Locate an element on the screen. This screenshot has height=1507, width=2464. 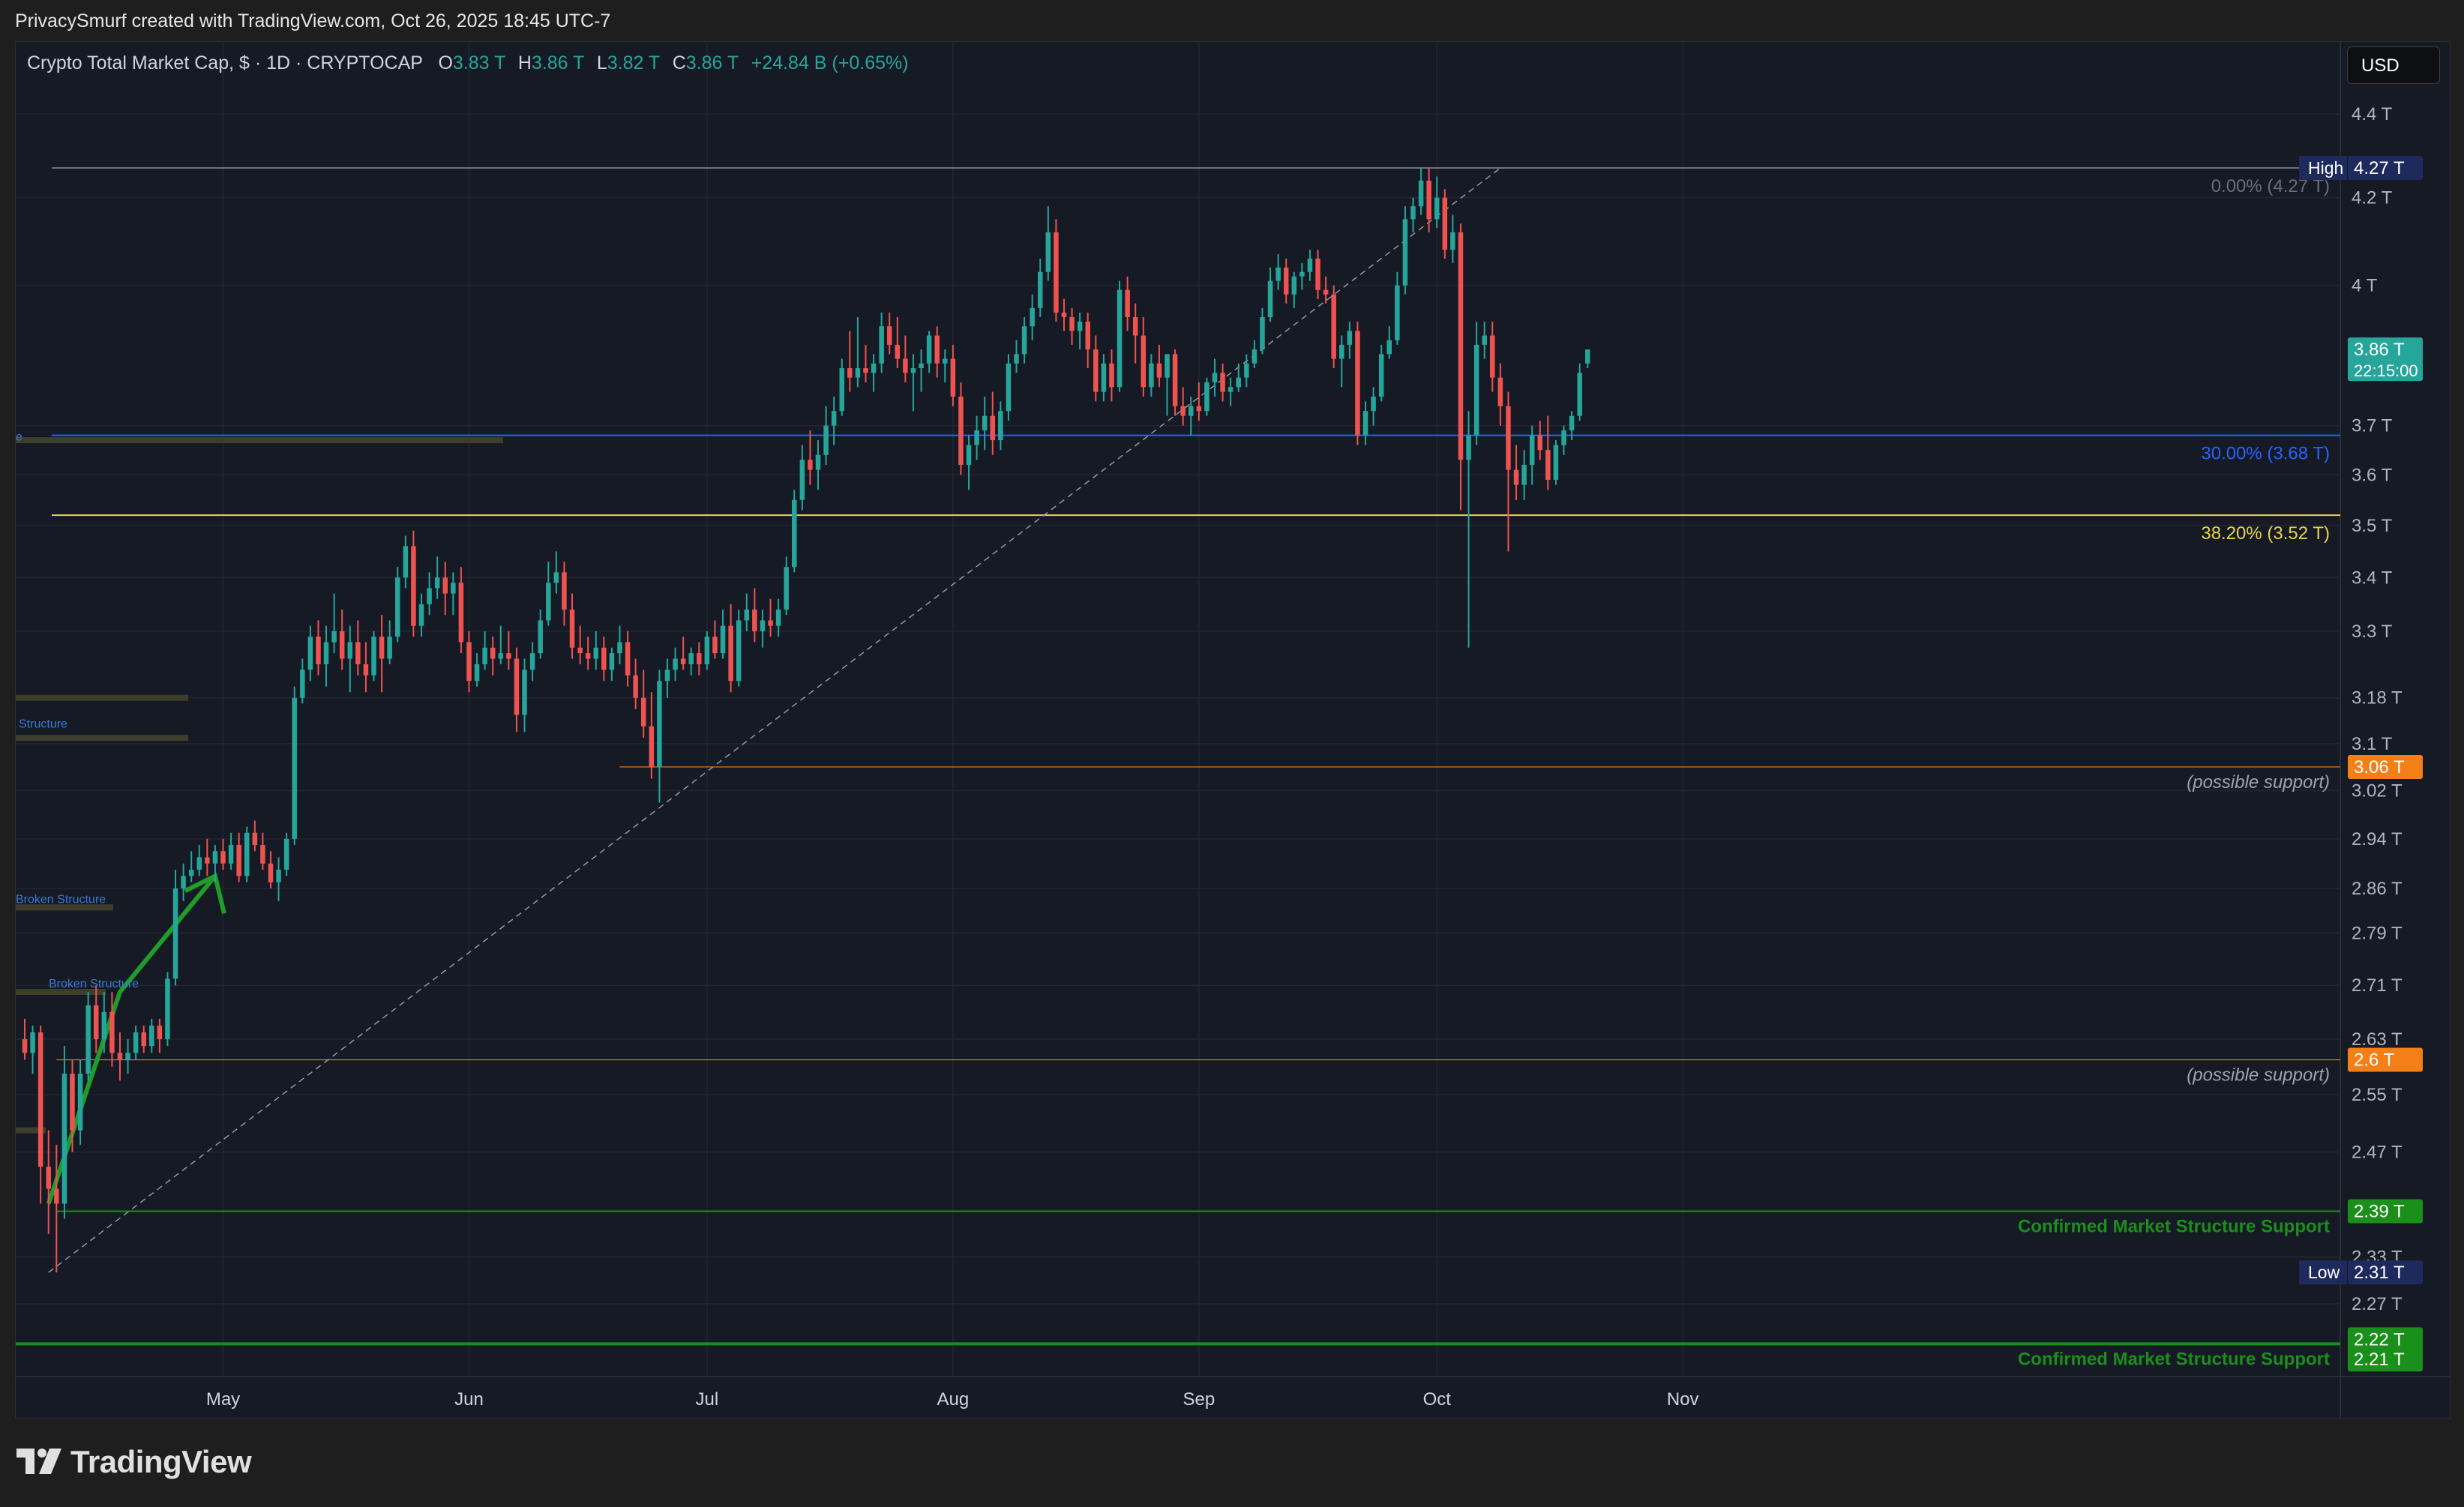
tradingview-logo: TradingView is located at coordinates (134, 1462).